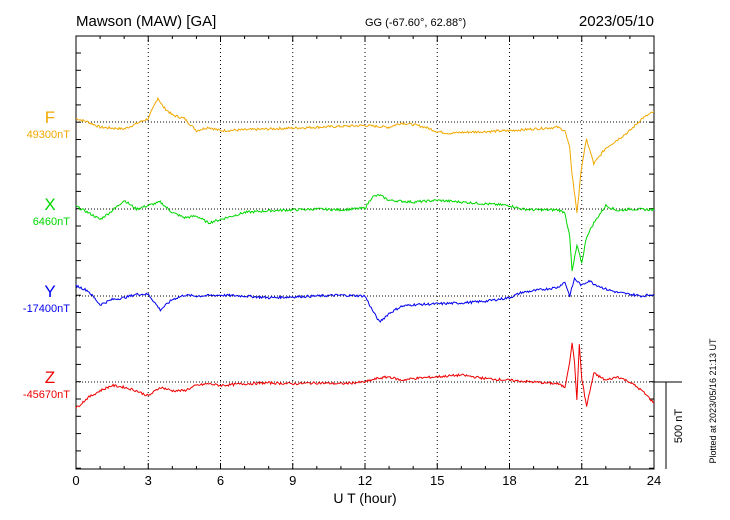 This screenshot has height=520, width=730. I want to click on x-tick-label: 9, so click(292, 480).